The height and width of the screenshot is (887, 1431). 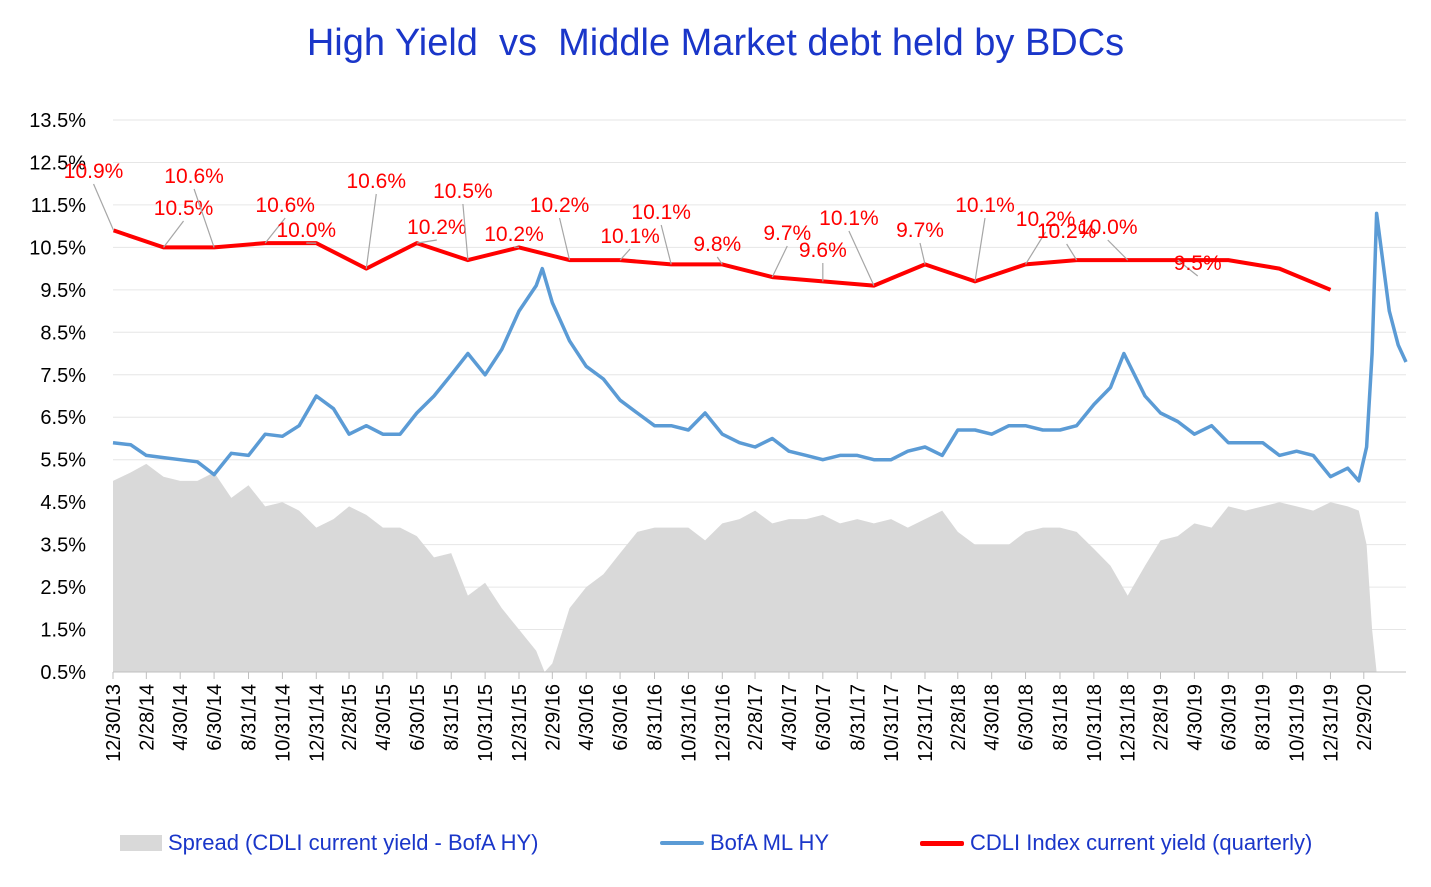 I want to click on y-tick-label: 11.5%, so click(x=58, y=206).